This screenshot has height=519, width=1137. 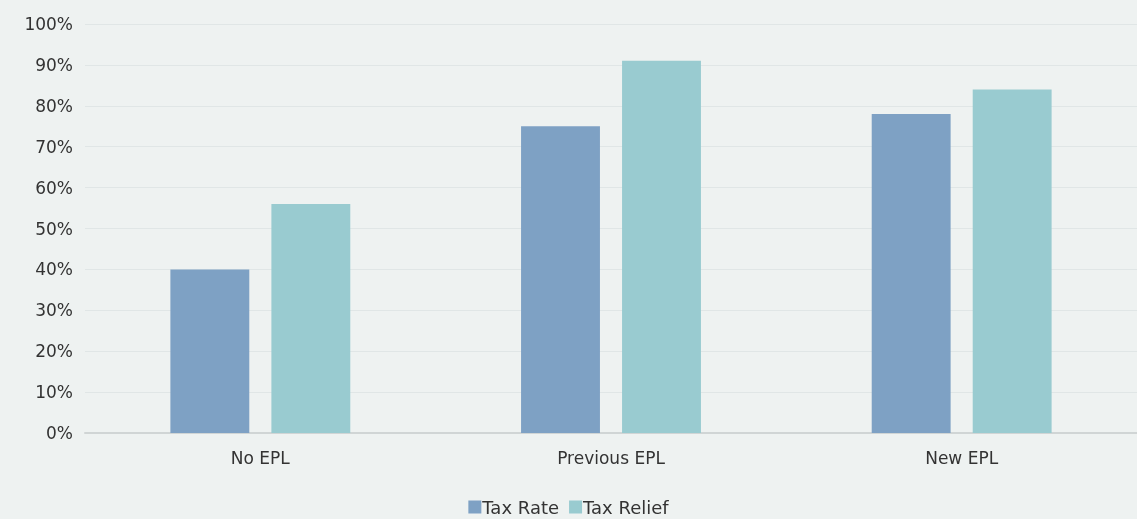 What do you see at coordinates (260, 457) in the screenshot?
I see `x-tick-label: No EPL` at bounding box center [260, 457].